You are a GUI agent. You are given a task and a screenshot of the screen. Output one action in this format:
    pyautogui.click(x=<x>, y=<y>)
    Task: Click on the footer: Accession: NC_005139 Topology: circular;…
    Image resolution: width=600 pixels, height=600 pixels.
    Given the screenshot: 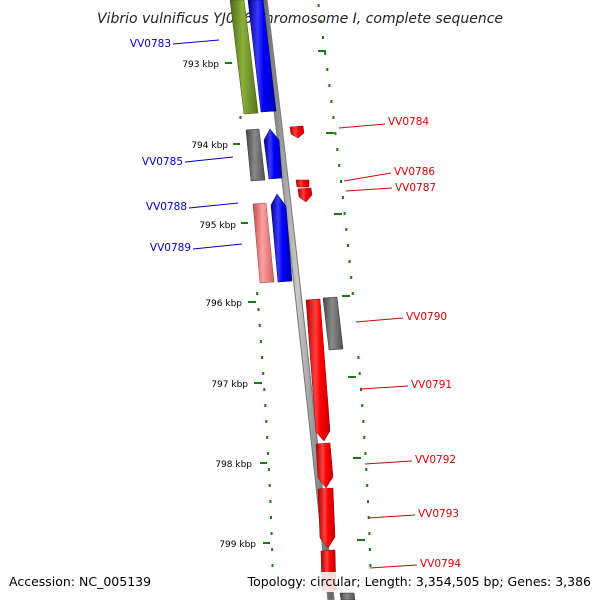 What is the action you would take?
    pyautogui.click(x=304, y=582)
    